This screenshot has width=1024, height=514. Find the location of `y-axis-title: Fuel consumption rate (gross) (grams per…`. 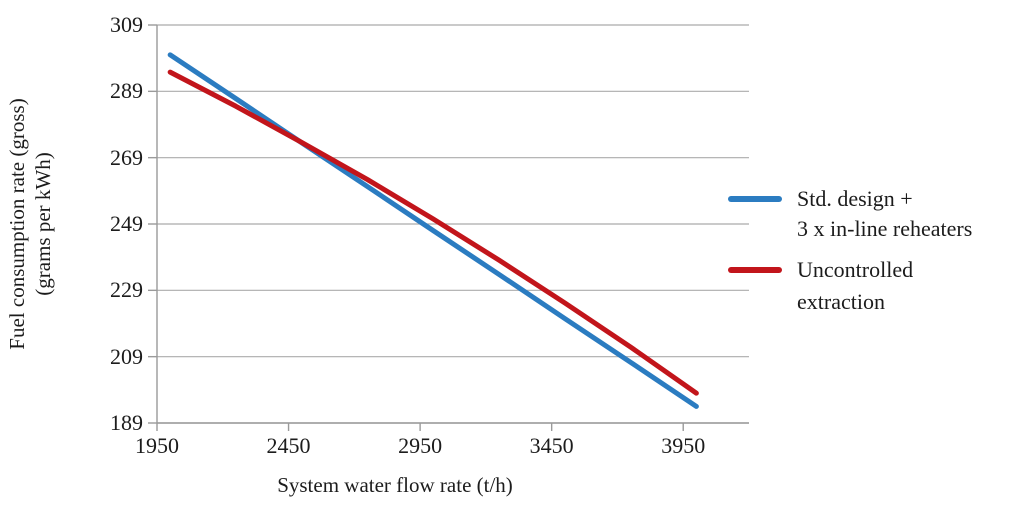

y-axis-title: Fuel consumption rate (gross) (grams per… is located at coordinates (30, 224).